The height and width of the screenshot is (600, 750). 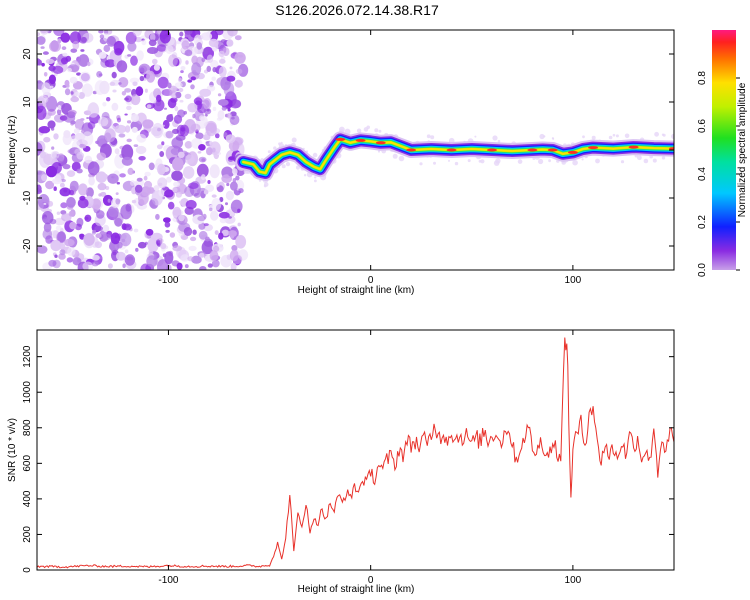 What do you see at coordinates (702, 78) in the screenshot?
I see `colorbar-tick-label: 0.8` at bounding box center [702, 78].